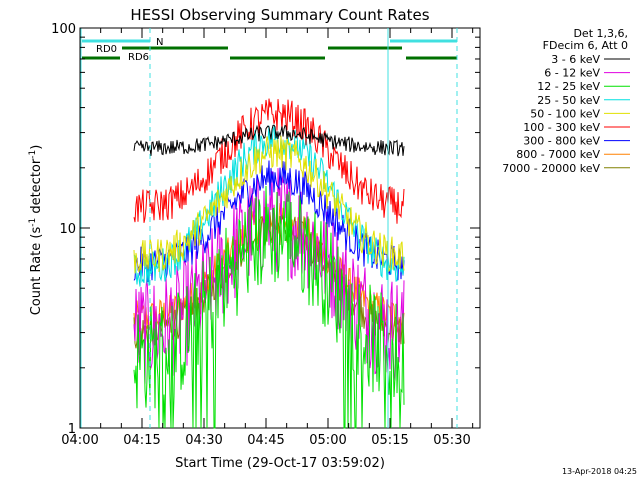 The image size is (640, 480). I want to click on y-tick-label: 1, so click(72, 429).